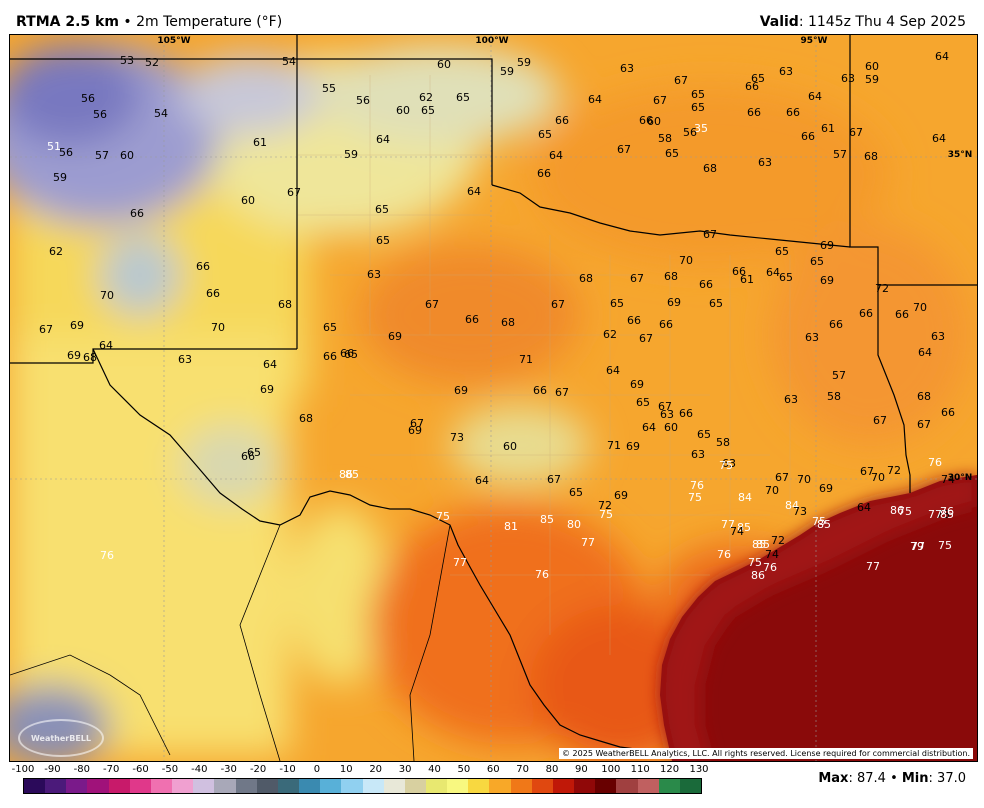 The image size is (984, 808). What do you see at coordinates (866, 778) in the screenshot?
I see `max-value: : 87.4` at bounding box center [866, 778].